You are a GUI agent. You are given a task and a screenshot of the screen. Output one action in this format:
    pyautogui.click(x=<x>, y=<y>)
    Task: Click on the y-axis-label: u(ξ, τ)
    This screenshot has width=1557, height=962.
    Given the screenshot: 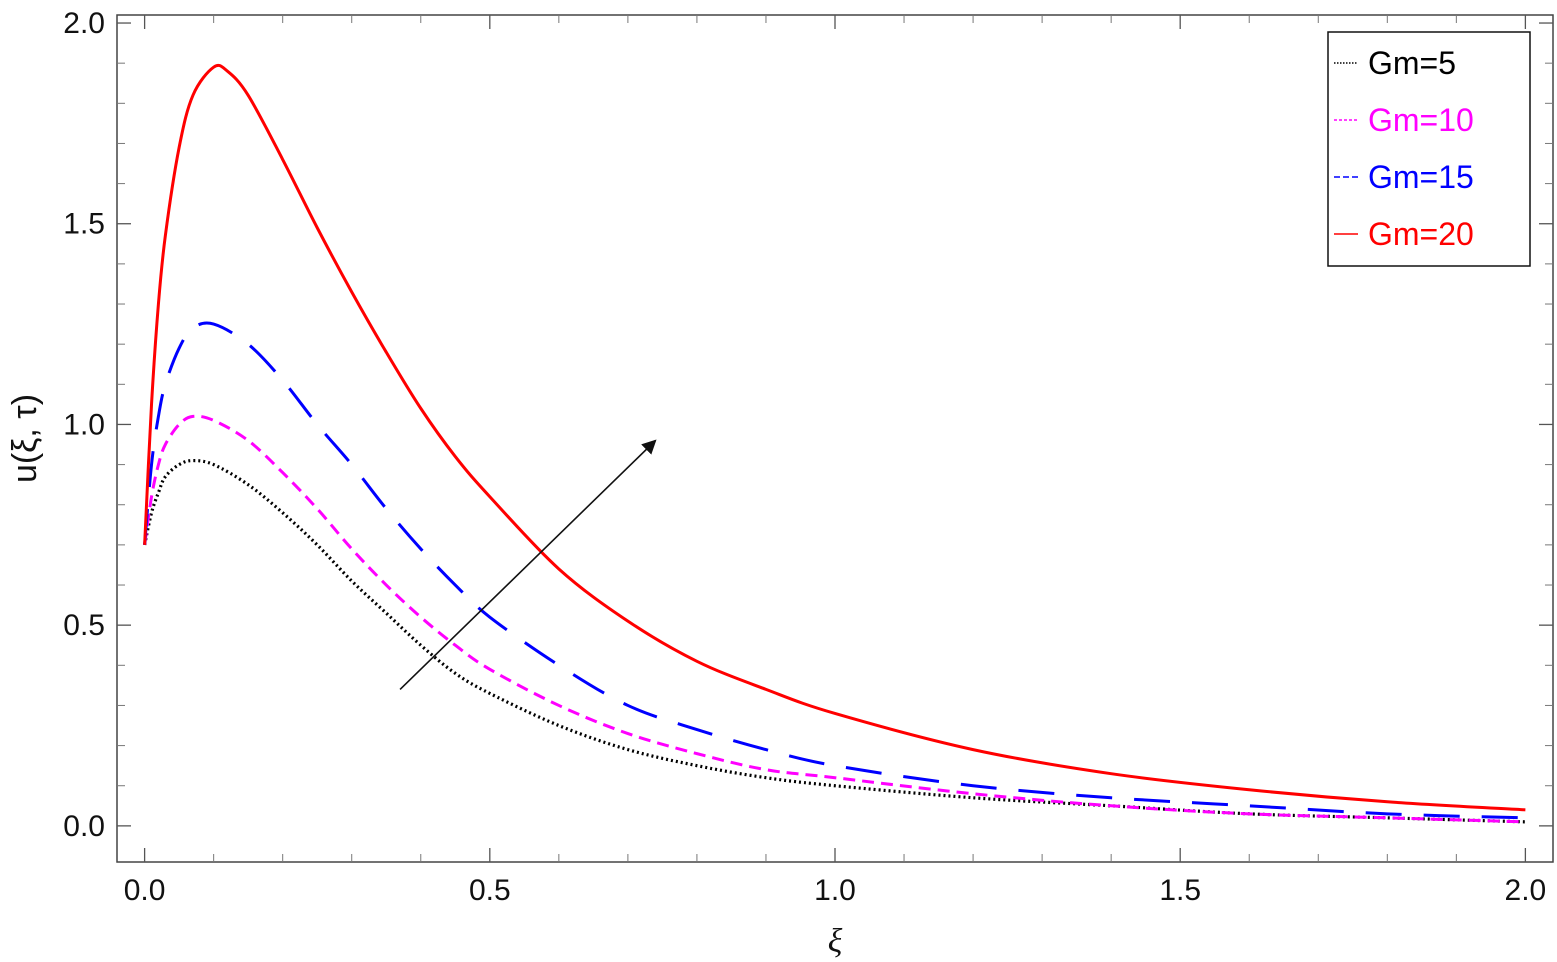 What is the action you would take?
    pyautogui.click(x=25, y=438)
    